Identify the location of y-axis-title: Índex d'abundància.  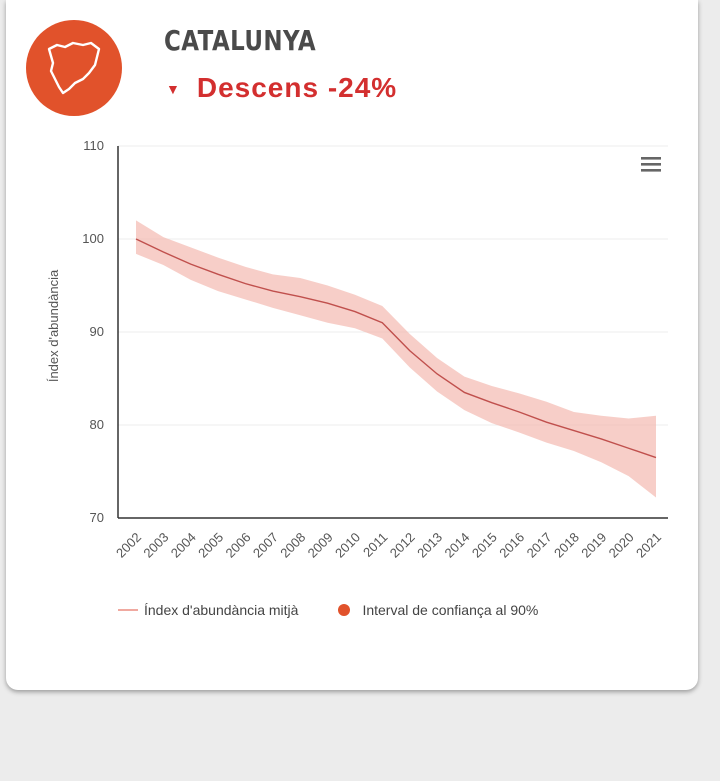
(53, 325).